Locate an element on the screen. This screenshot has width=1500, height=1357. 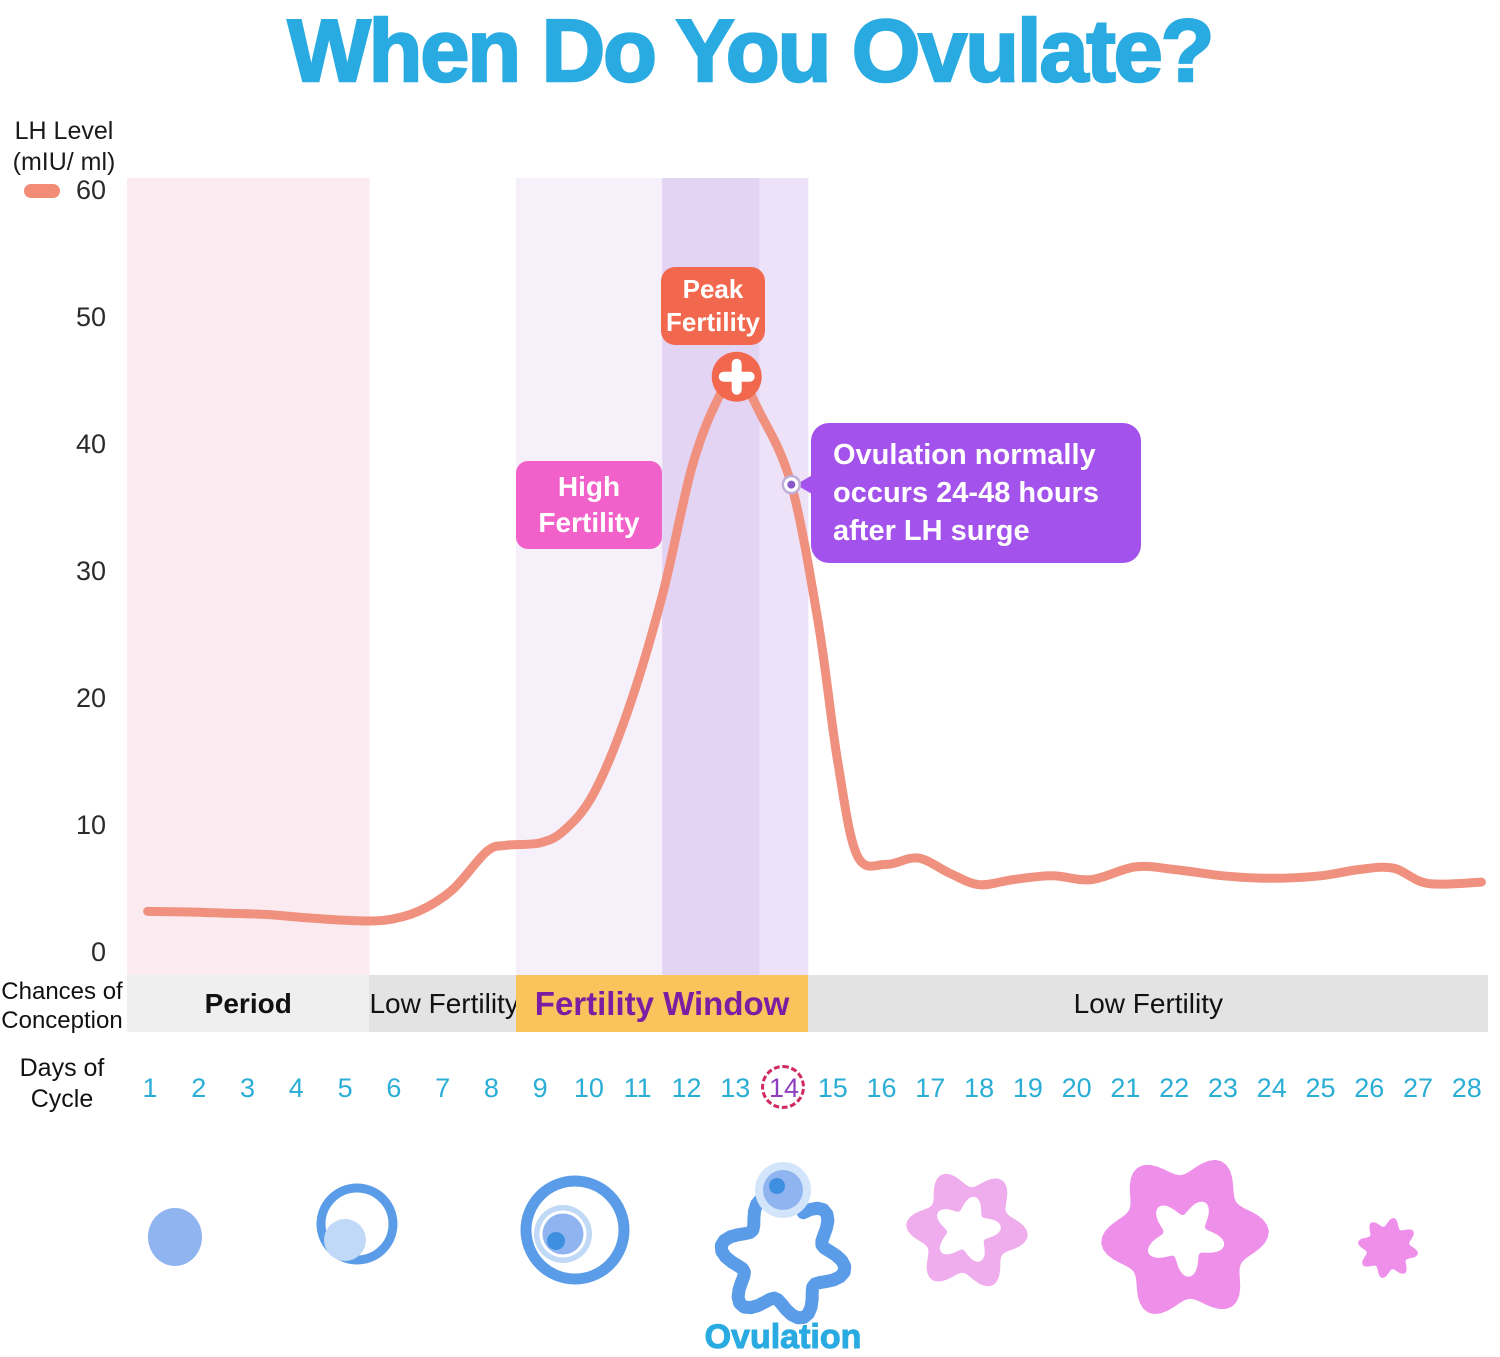
y-tick-60: 60 is located at coordinates (90, 190).